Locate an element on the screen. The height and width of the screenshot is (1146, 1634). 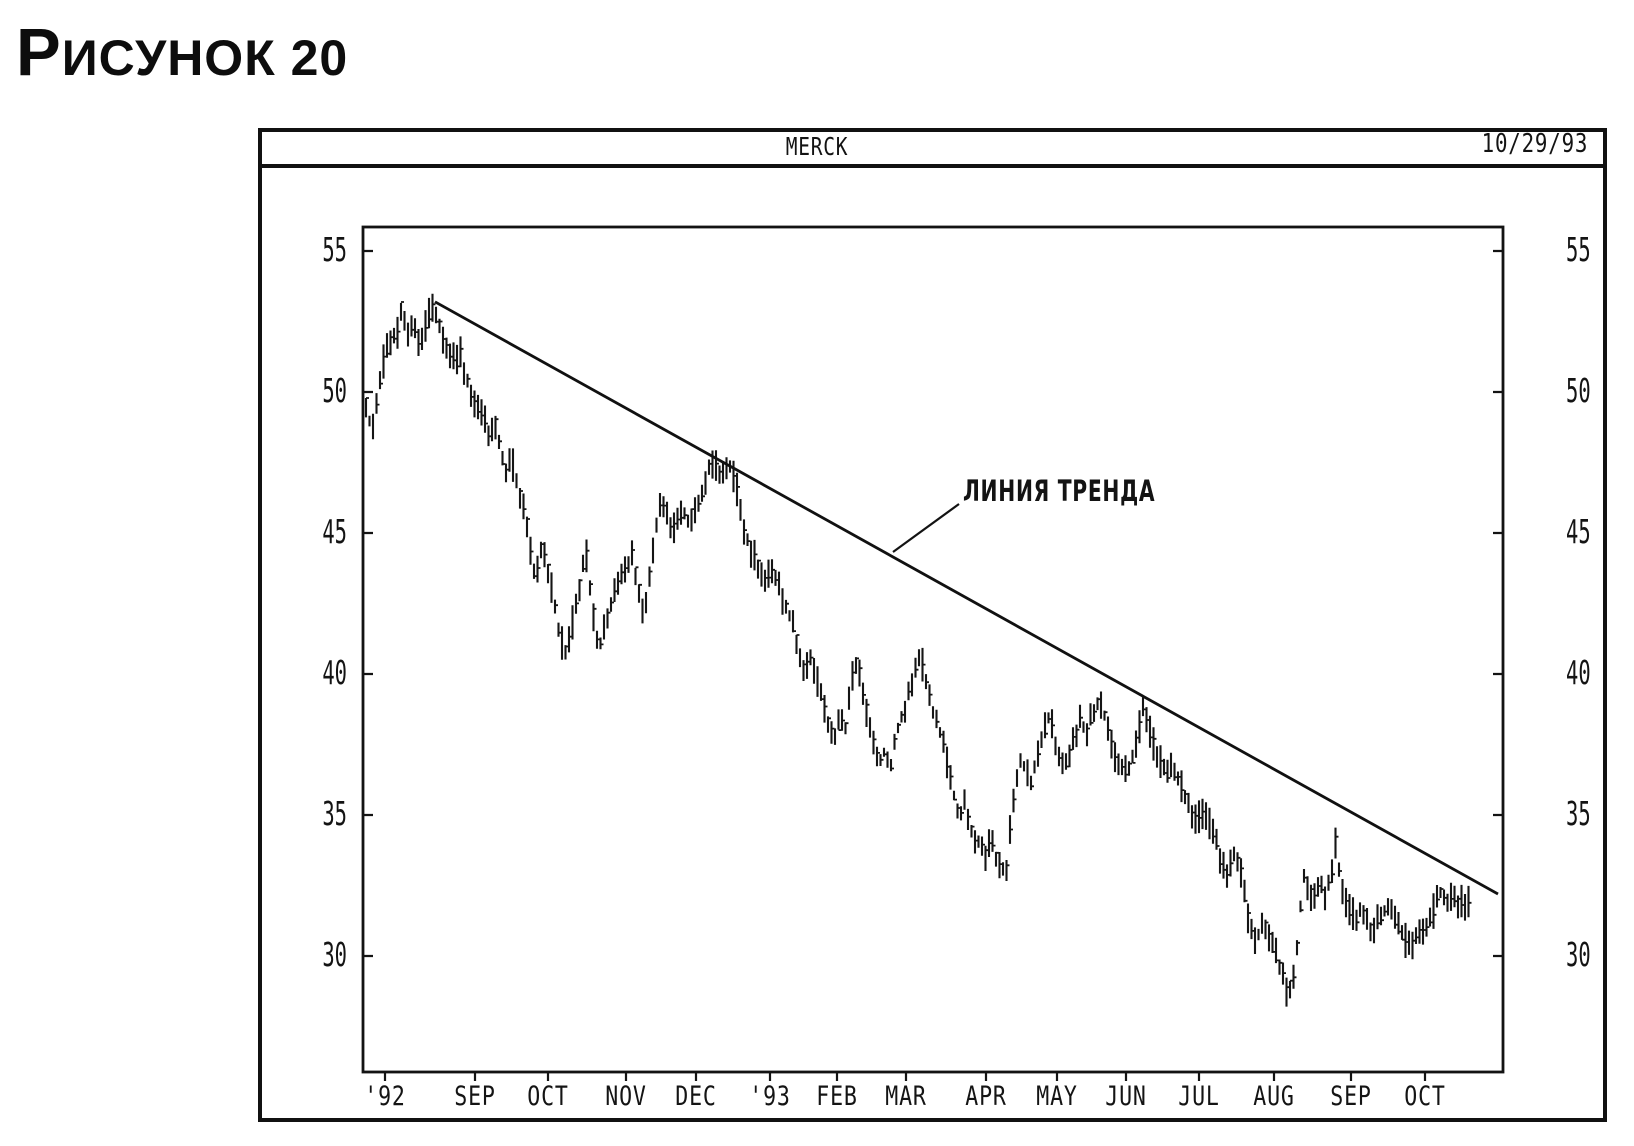
chart-title: MERCK is located at coordinates (817, 146).